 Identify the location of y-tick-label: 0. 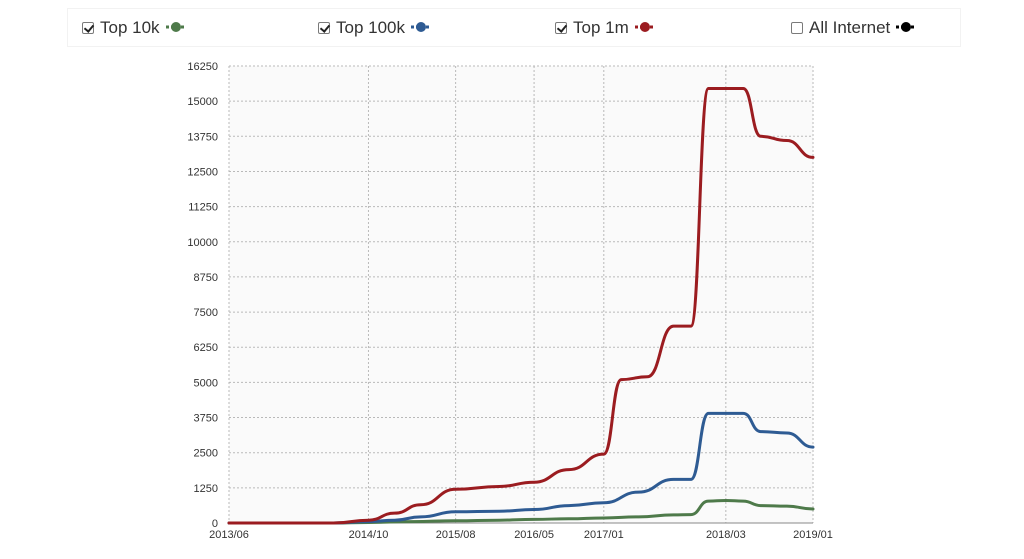
(215, 524).